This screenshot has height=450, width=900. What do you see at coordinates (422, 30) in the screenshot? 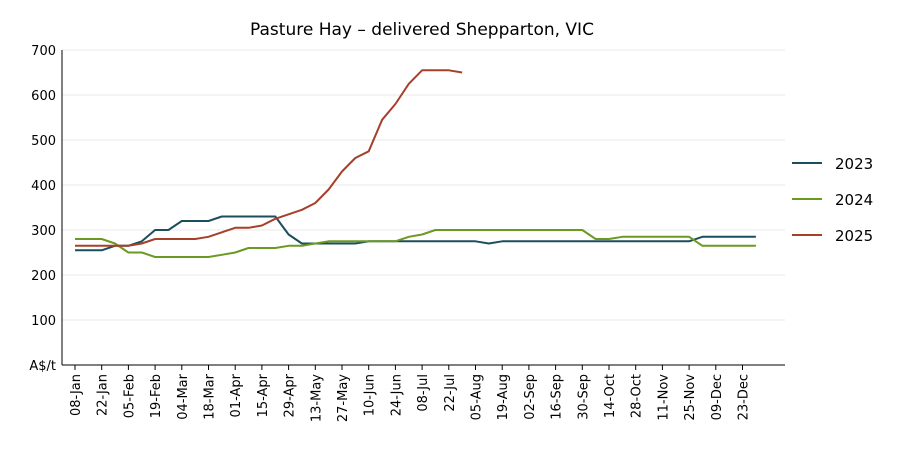
I see `chart-title: Pasture Hay – delivered Shepparton, VIC` at bounding box center [422, 30].